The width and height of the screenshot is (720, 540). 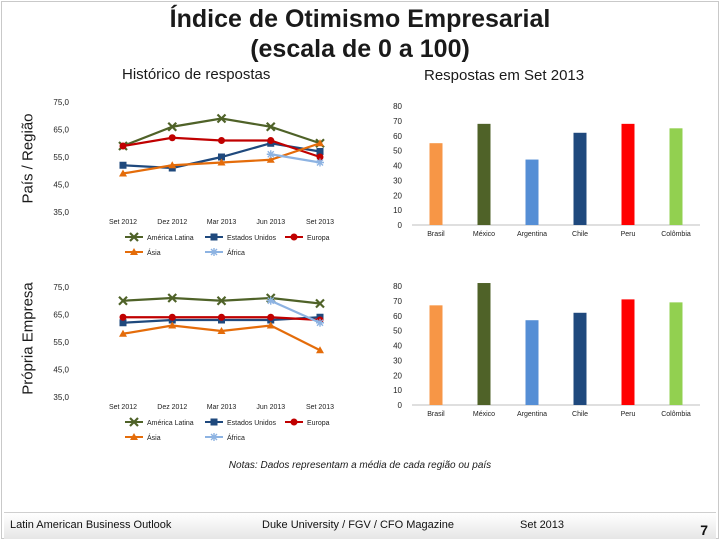 I want to click on y-tick-label: 40, so click(x=397, y=346).